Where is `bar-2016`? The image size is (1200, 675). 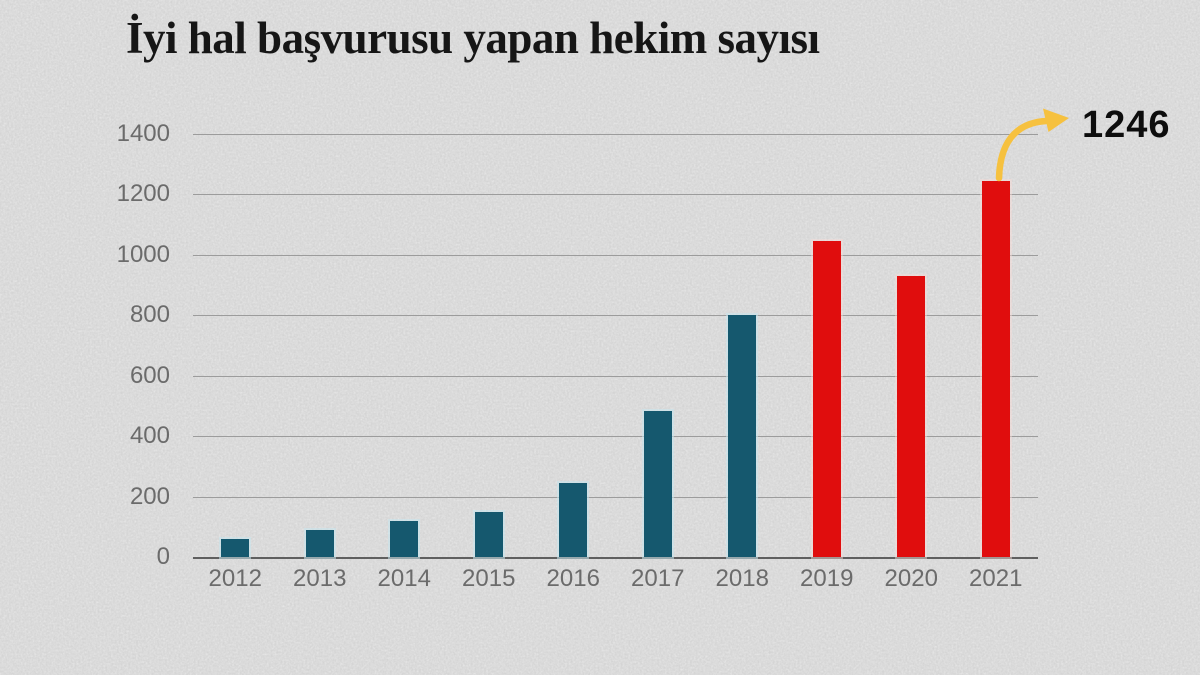
bar-2016 is located at coordinates (573, 519).